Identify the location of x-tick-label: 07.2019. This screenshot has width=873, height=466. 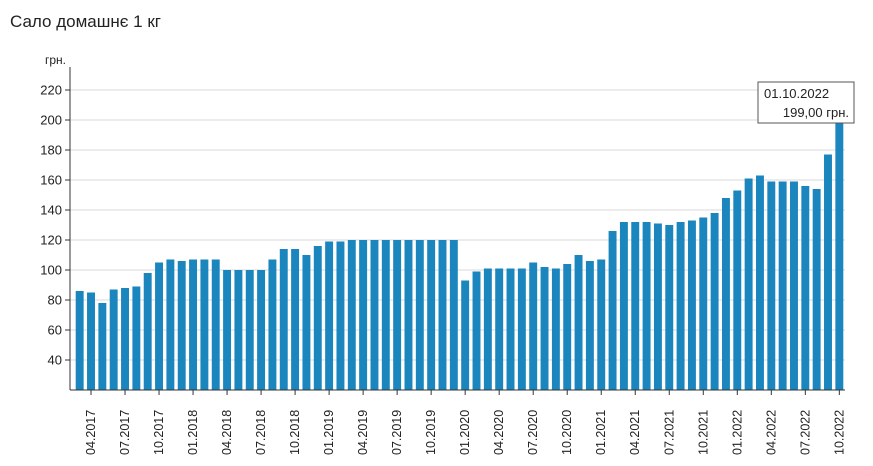
(397, 432).